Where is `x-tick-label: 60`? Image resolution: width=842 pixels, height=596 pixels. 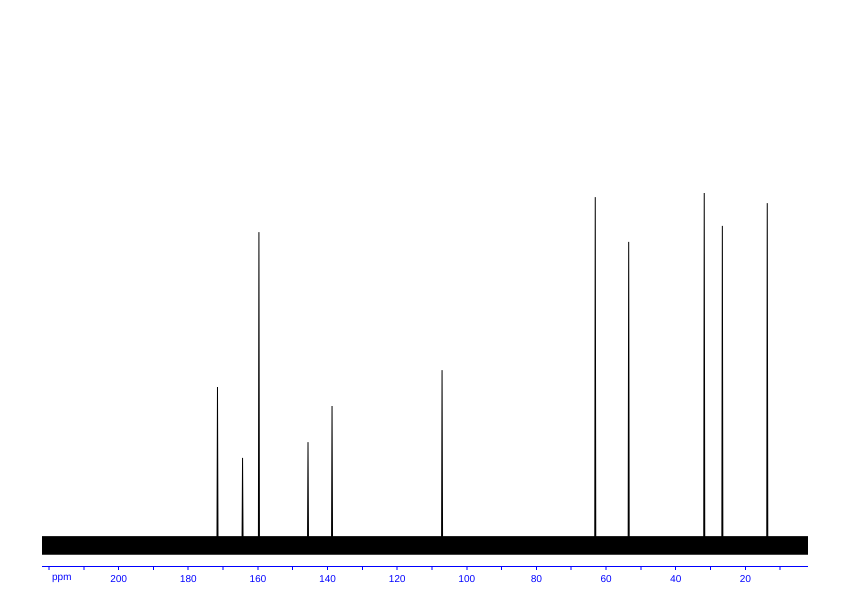 x-tick-label: 60 is located at coordinates (606, 579).